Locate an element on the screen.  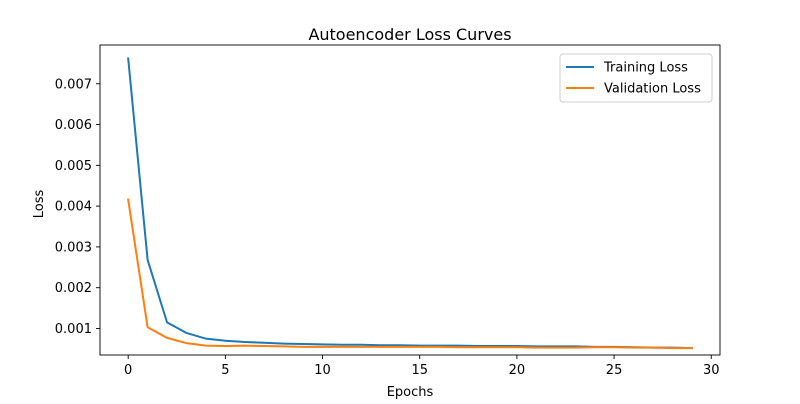
x-tick-label: 15 is located at coordinates (419, 370).